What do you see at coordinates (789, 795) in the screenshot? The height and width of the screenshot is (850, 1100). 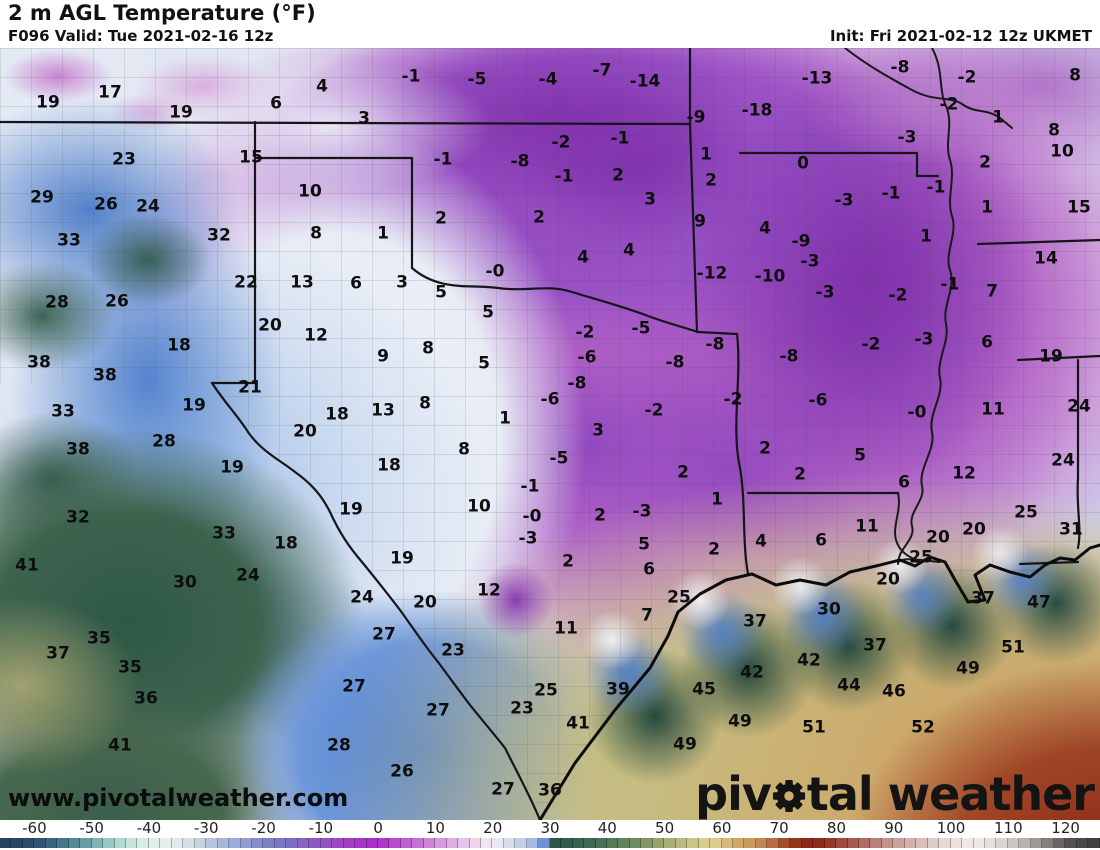 I see `gear-icon` at bounding box center [789, 795].